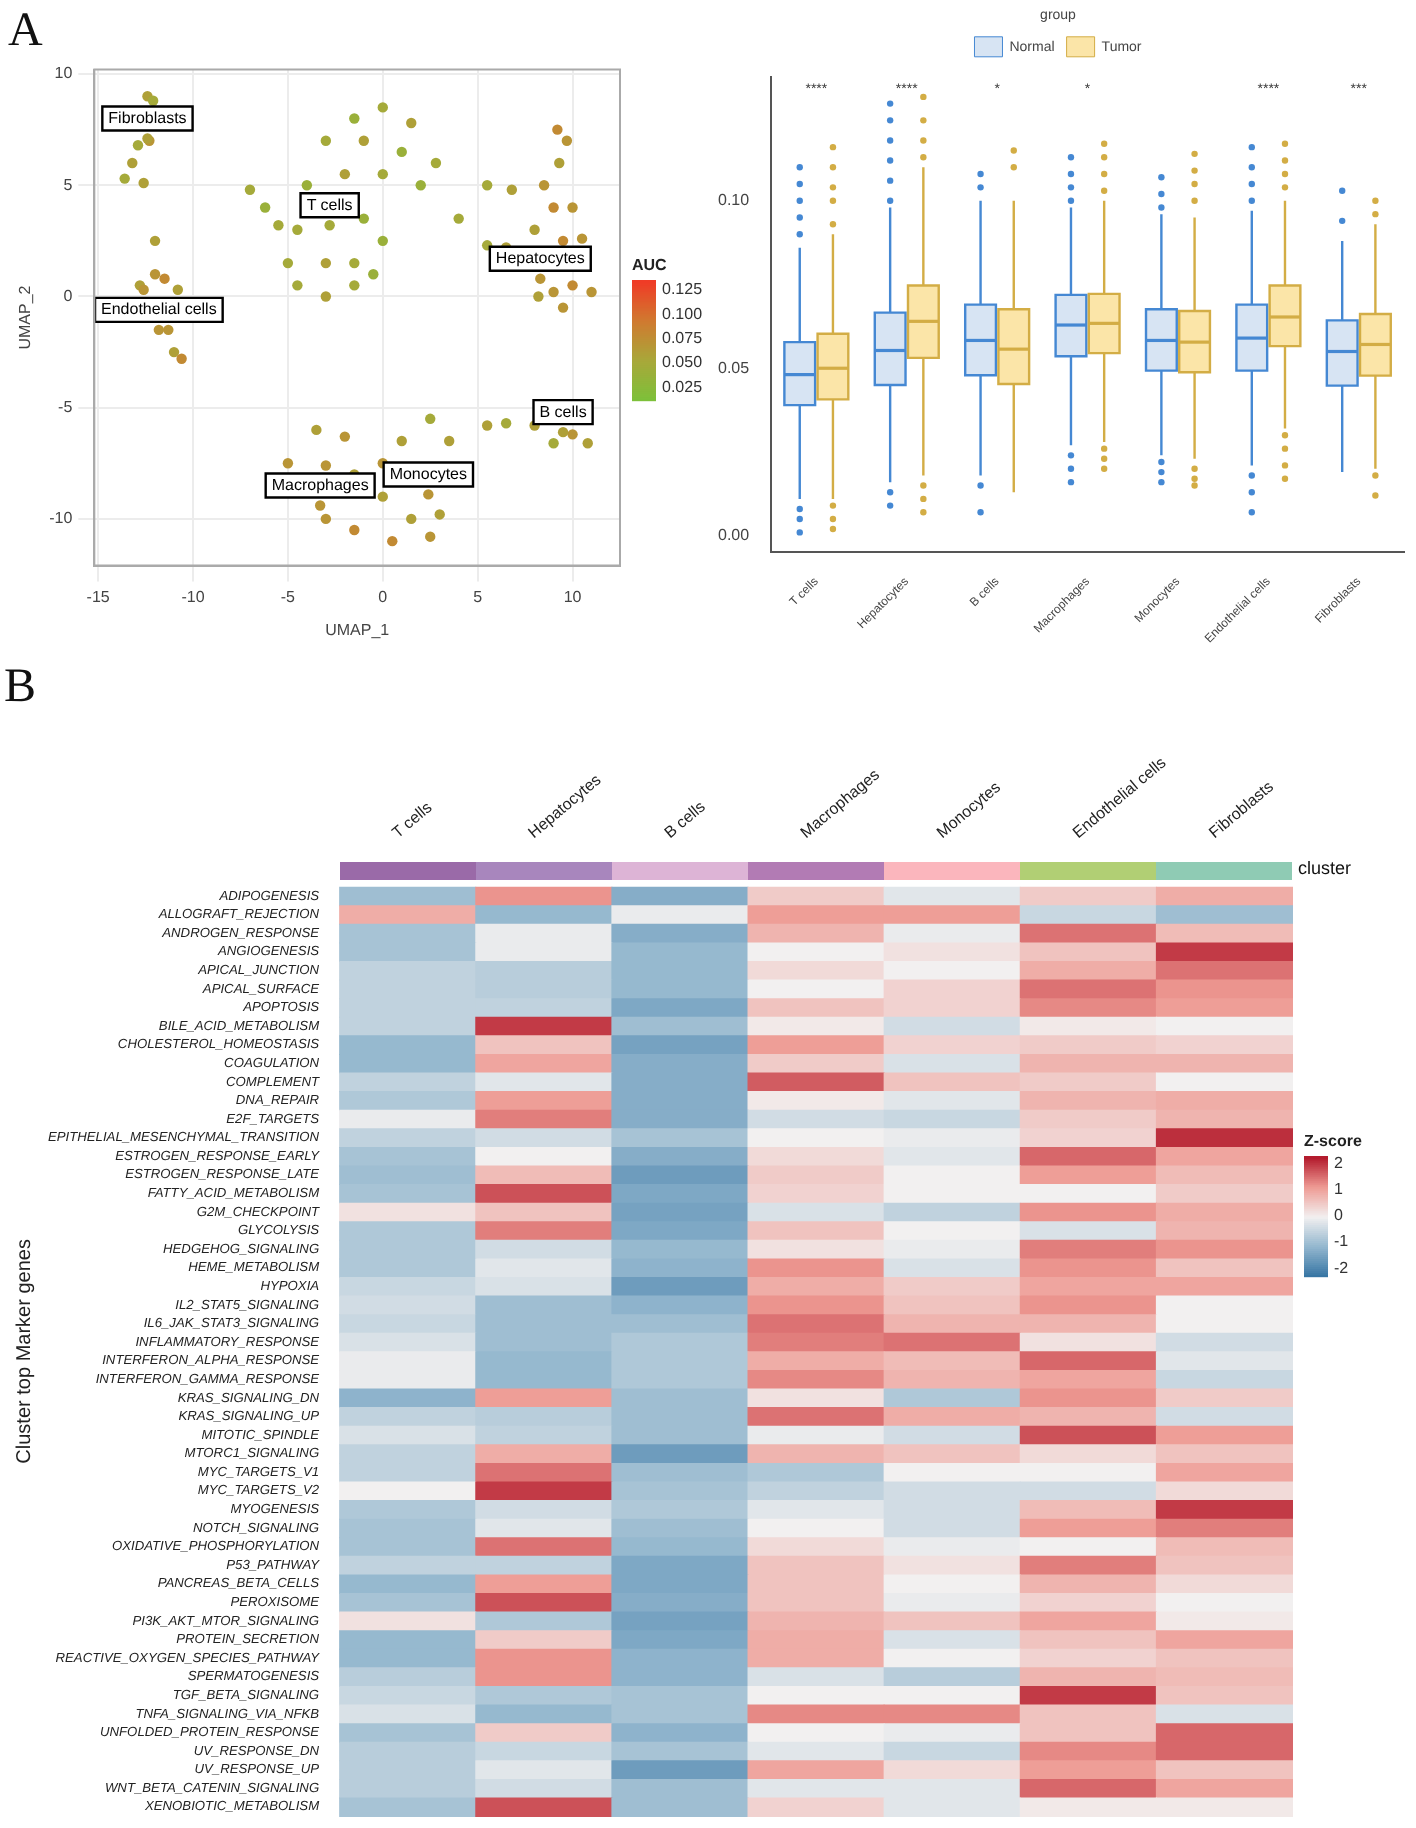  I want to click on y-tick-label: -5, so click(66, 407).